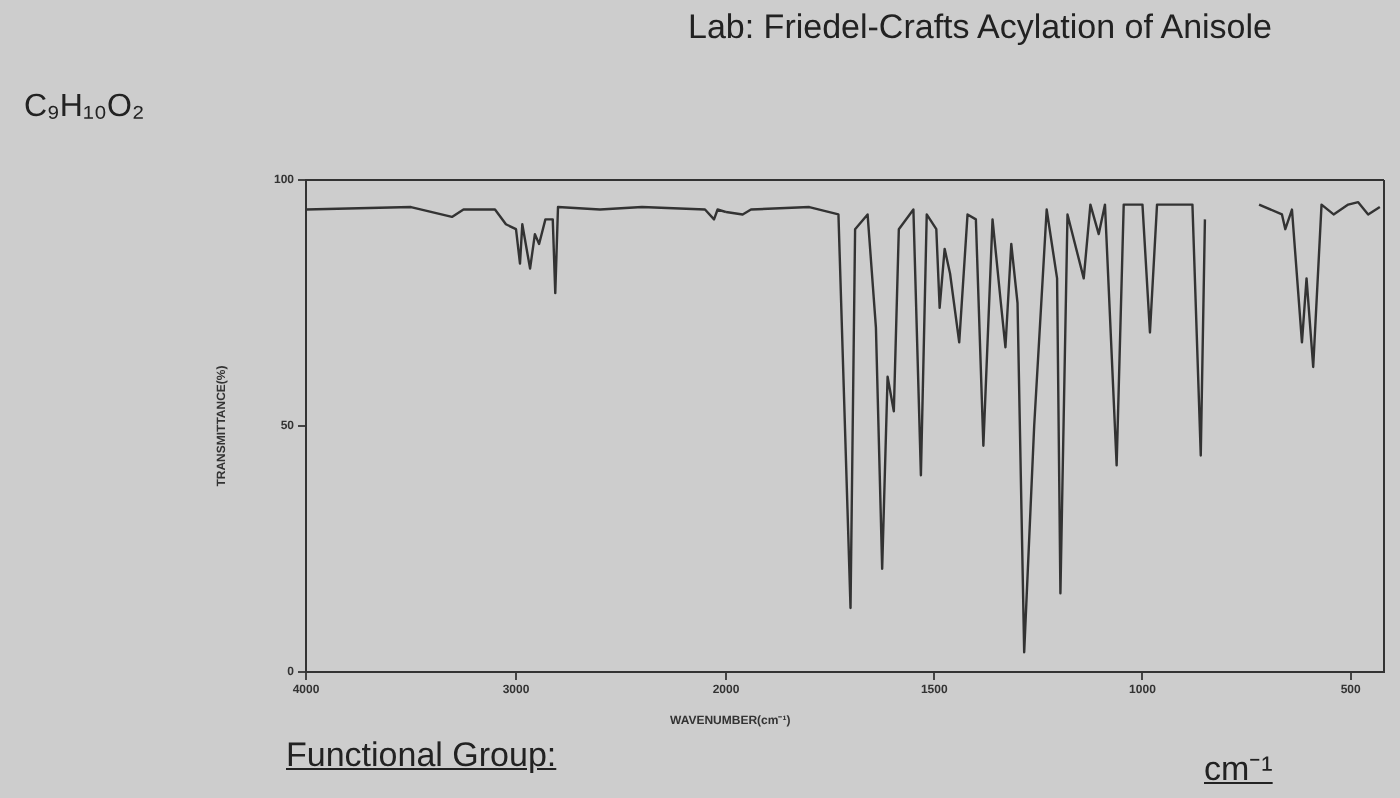 The height and width of the screenshot is (798, 1400). What do you see at coordinates (84, 108) in the screenshot?
I see `chart-subtitle: C₉H₁₀O₂` at bounding box center [84, 108].